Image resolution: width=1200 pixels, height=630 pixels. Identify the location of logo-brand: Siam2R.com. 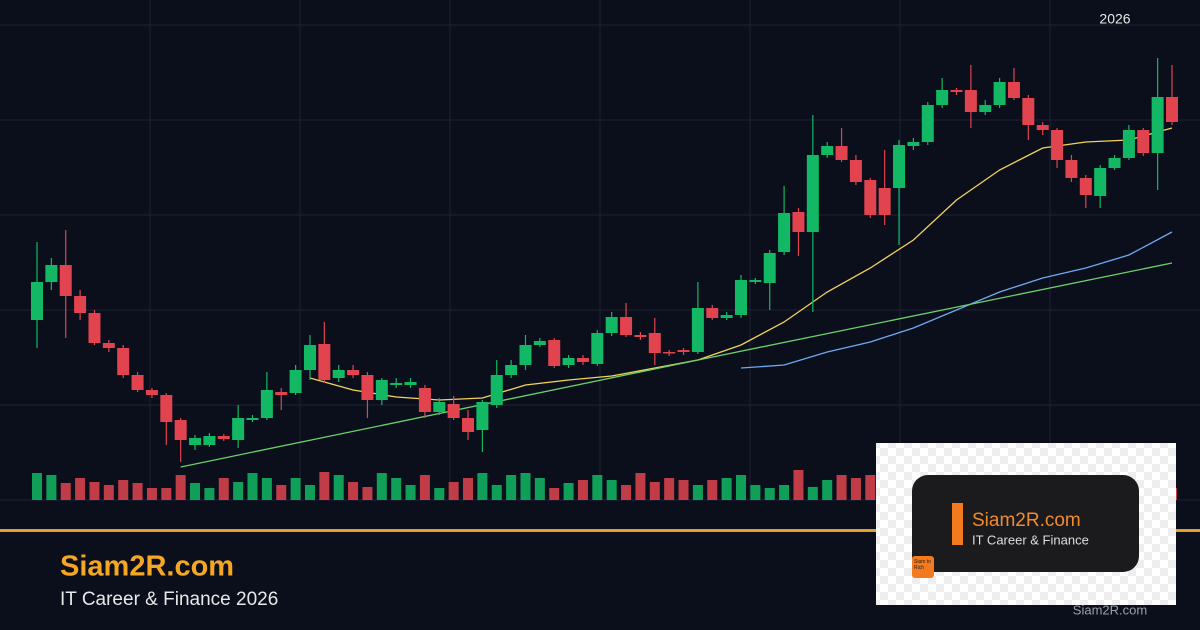
(1026, 520).